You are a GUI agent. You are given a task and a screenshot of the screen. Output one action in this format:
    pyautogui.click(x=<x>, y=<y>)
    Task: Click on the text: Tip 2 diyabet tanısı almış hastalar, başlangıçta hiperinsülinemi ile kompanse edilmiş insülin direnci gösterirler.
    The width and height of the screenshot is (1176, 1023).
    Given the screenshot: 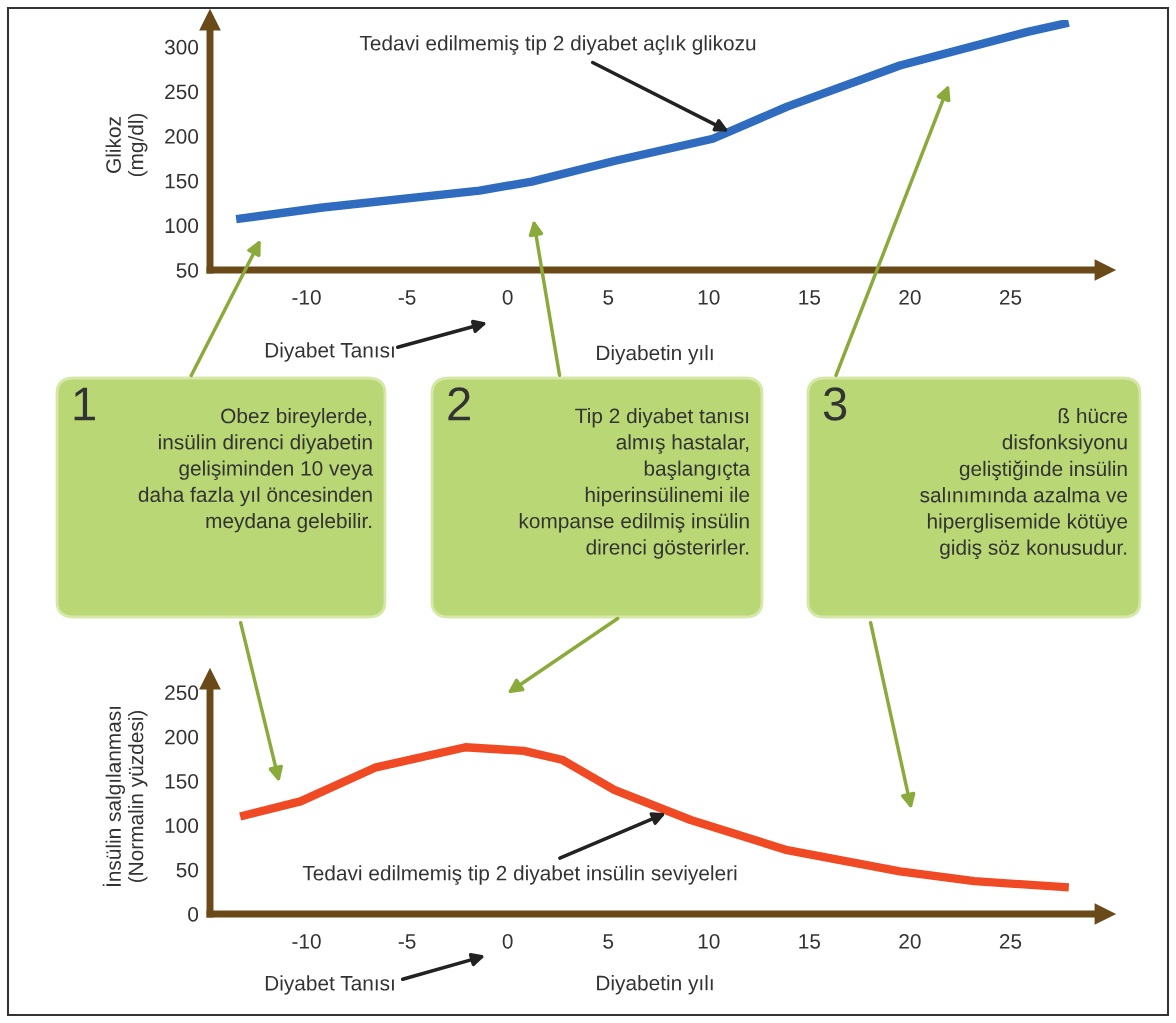 What is the action you would take?
    pyautogui.click(x=635, y=483)
    